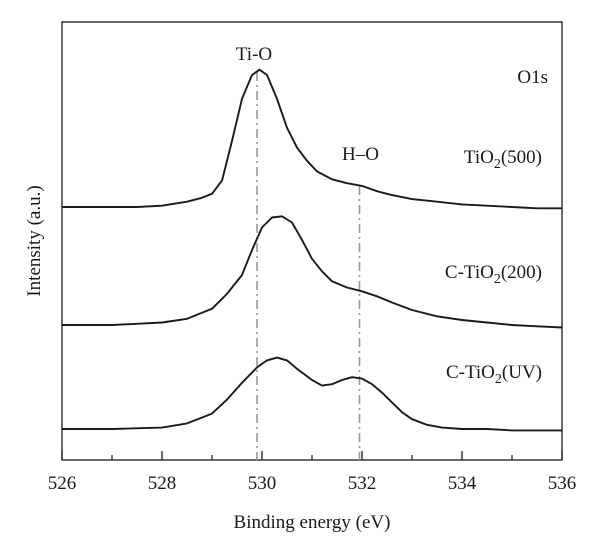  I want to click on x-axis-ticks: 526 528 530 532 534 536, so click(312, 472).